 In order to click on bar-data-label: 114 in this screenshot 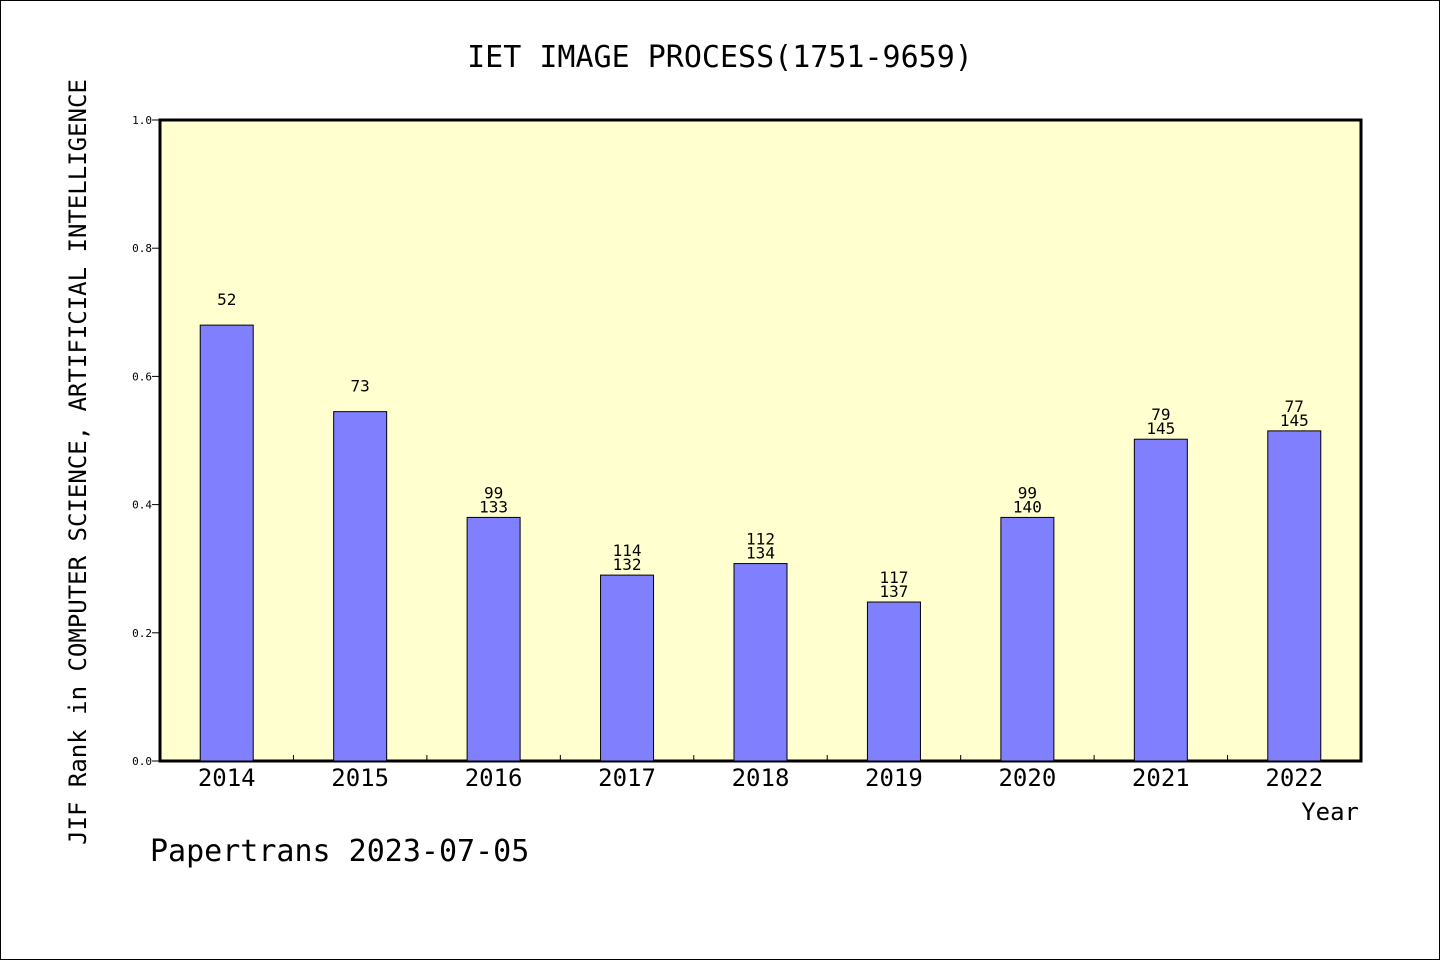, I will do `click(627, 550)`.